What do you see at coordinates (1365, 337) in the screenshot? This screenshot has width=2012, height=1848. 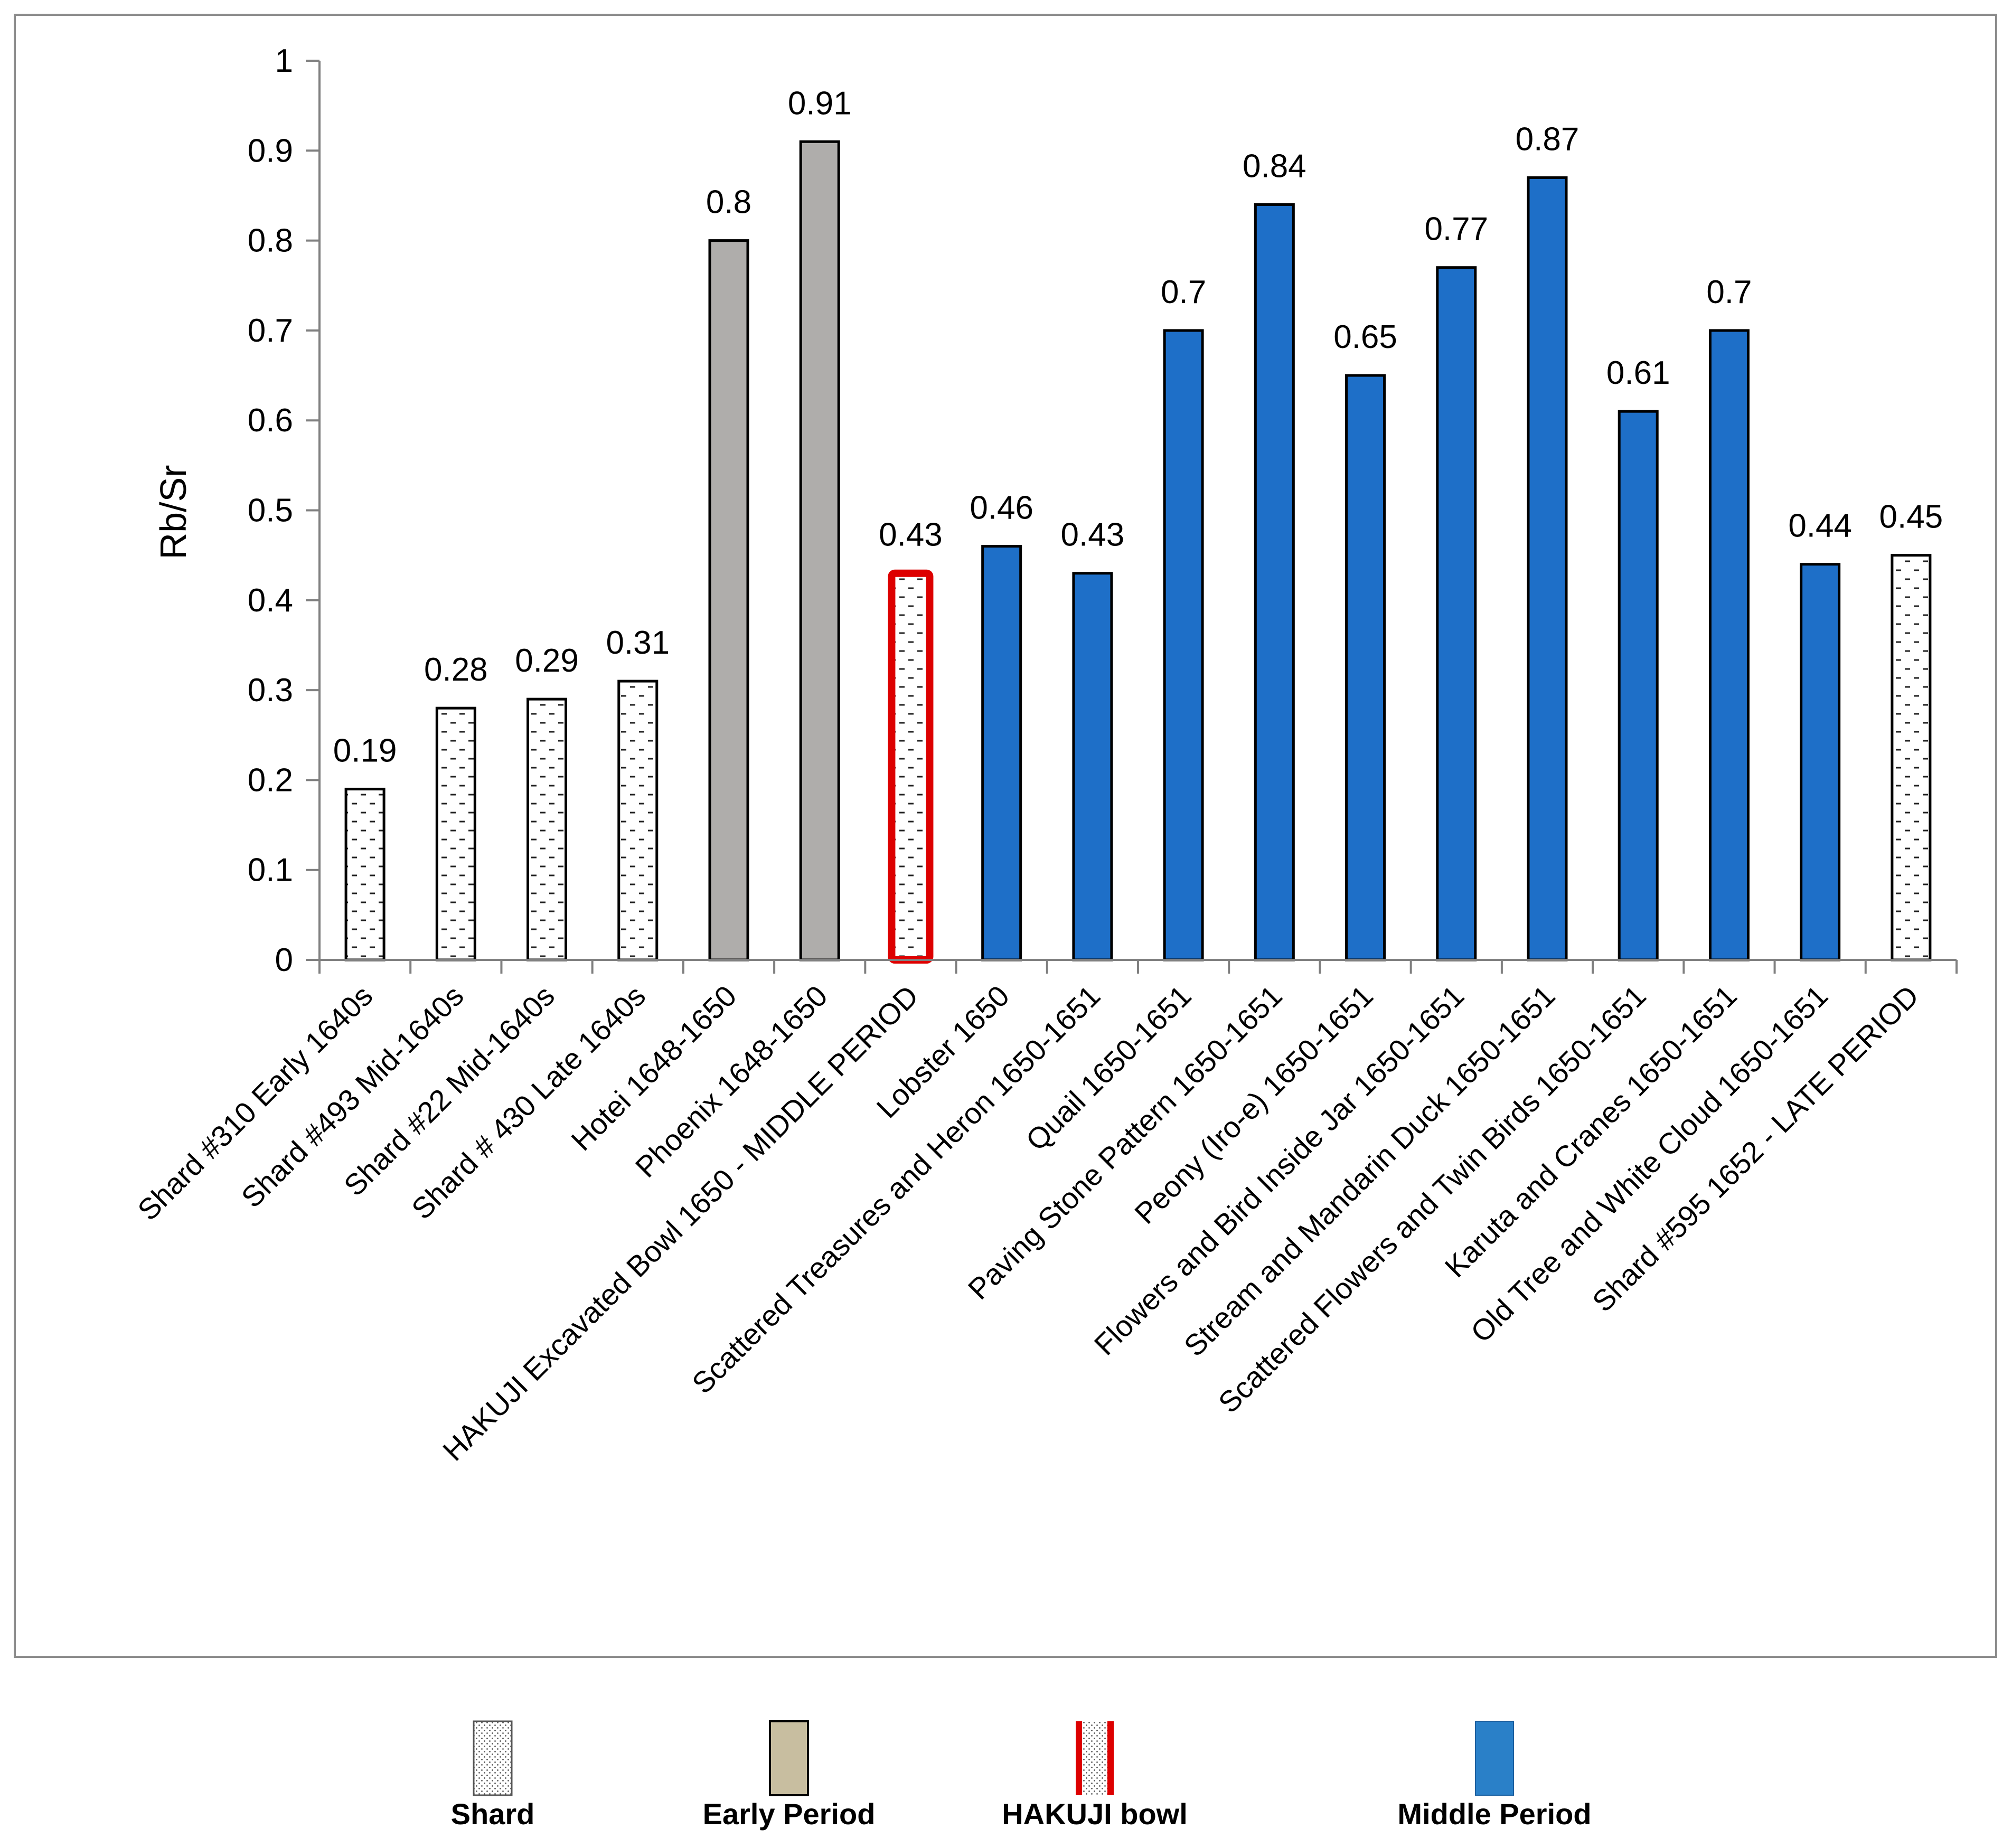 I see `bar-value-label: 0.65` at bounding box center [1365, 337].